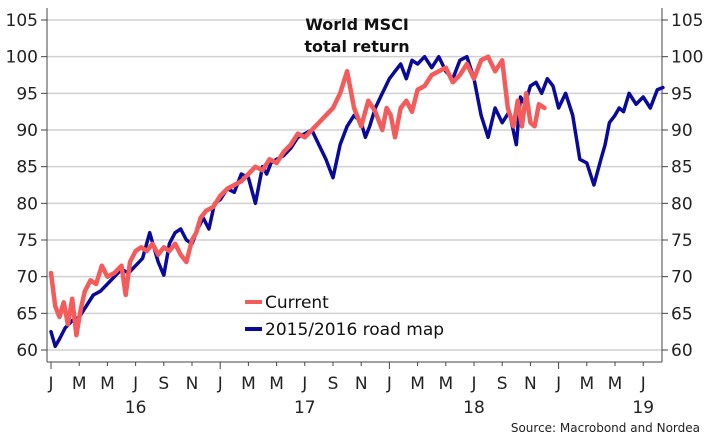  What do you see at coordinates (305, 408) in the screenshot?
I see `x-year-label: 17` at bounding box center [305, 408].